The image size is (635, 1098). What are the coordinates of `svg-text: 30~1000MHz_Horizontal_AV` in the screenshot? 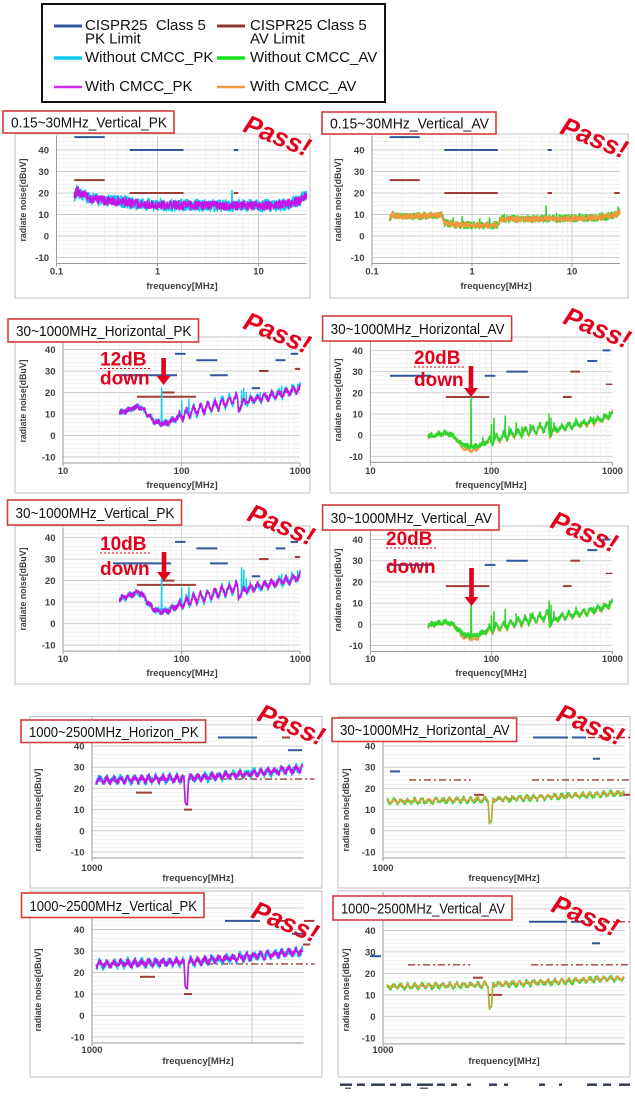 It's located at (425, 730).